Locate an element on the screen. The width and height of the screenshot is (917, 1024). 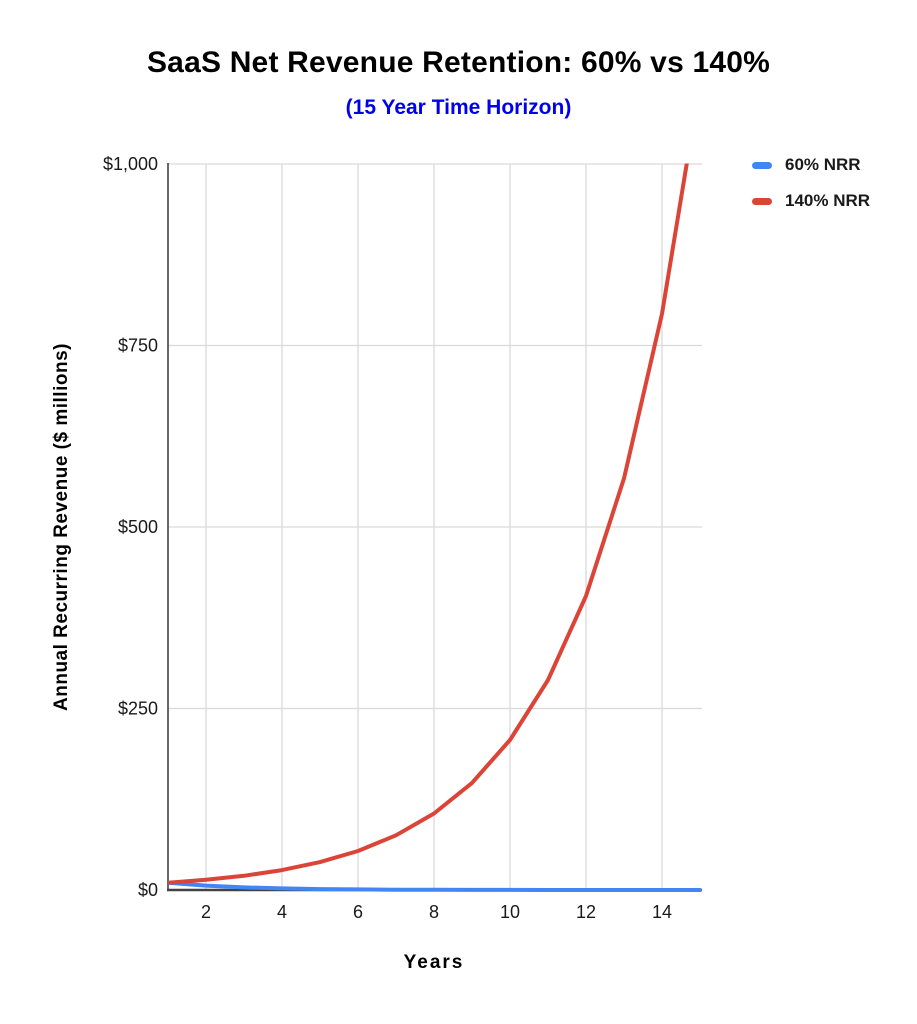
y-tick-label: $1,000 is located at coordinates (130, 164).